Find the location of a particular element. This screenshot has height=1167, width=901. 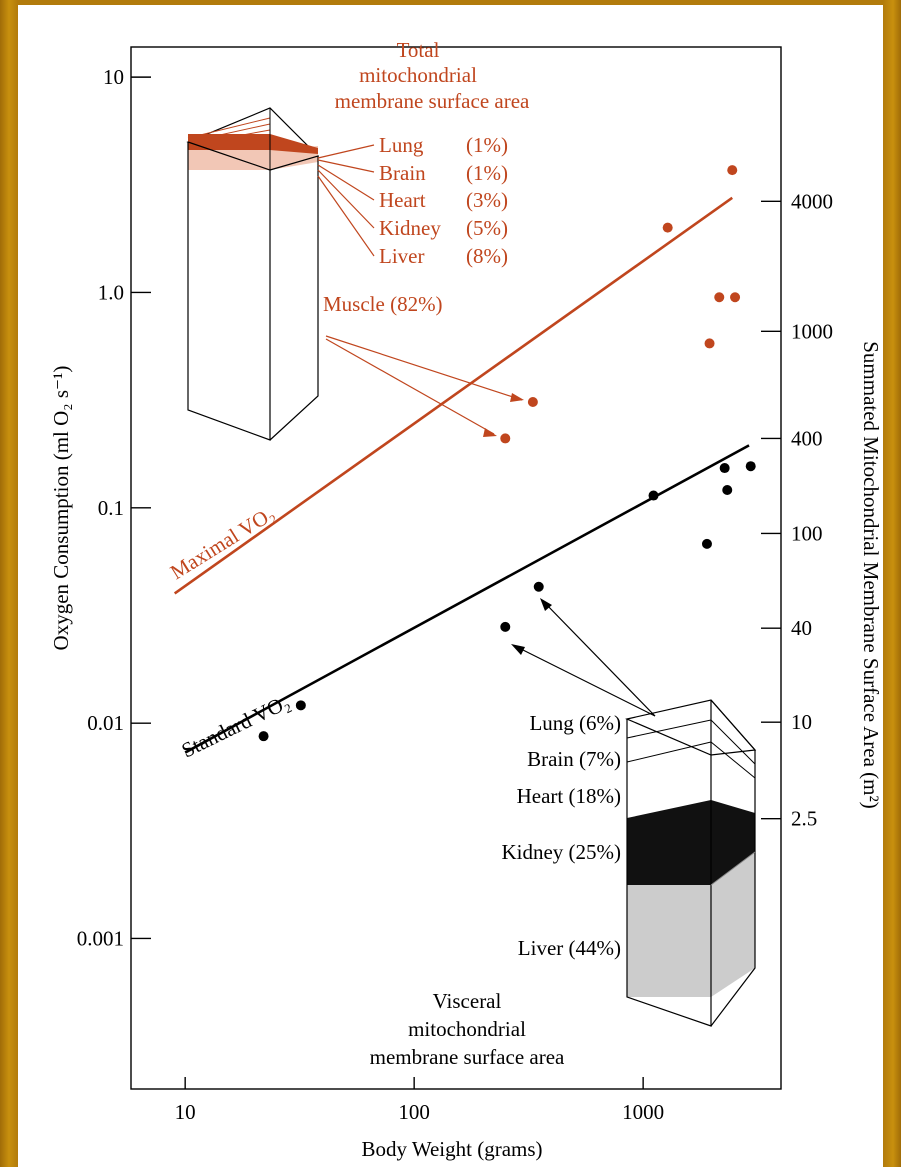

brain-line is located at coordinates (229, 128).